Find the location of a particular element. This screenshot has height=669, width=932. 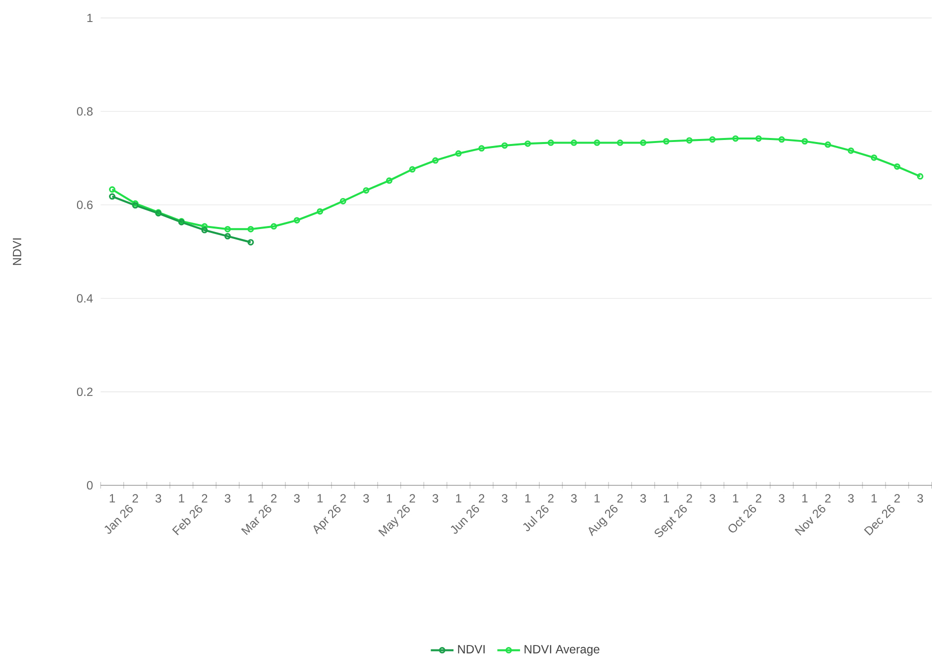

y-tick-label: 1 is located at coordinates (90, 18).